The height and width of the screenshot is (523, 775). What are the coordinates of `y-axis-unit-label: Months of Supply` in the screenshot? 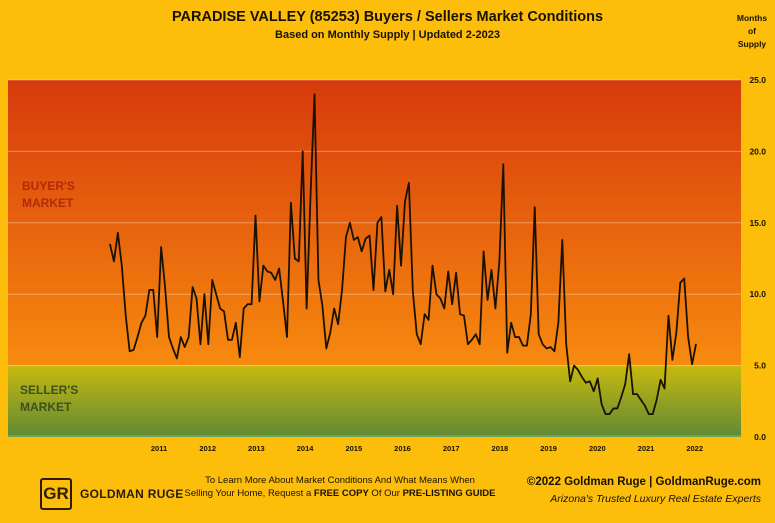 It's located at (752, 31).